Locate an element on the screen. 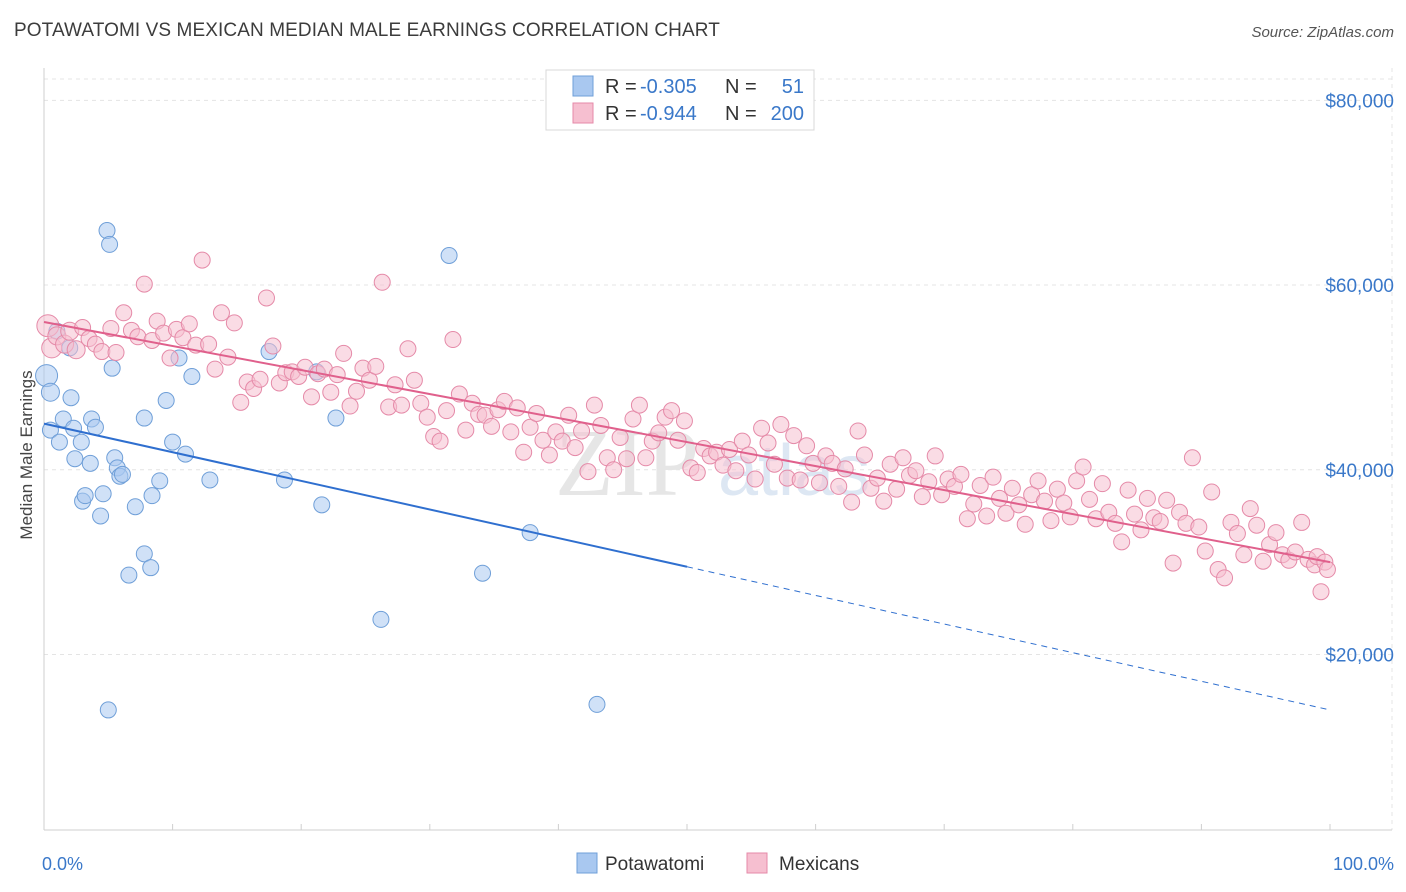 Image resolution: width=1406 pixels, height=892 pixels. source-label: Source: ZipAtlas.com is located at coordinates (1322, 32).